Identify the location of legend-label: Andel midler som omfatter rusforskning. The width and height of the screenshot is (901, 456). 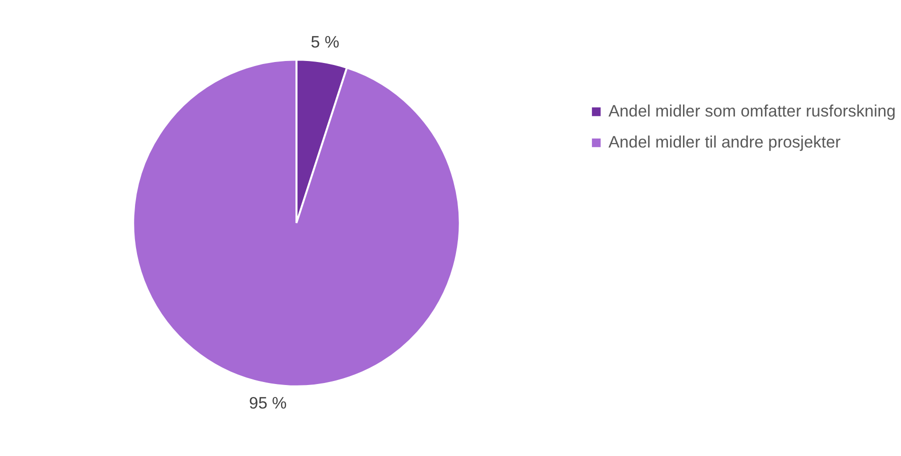
(752, 111).